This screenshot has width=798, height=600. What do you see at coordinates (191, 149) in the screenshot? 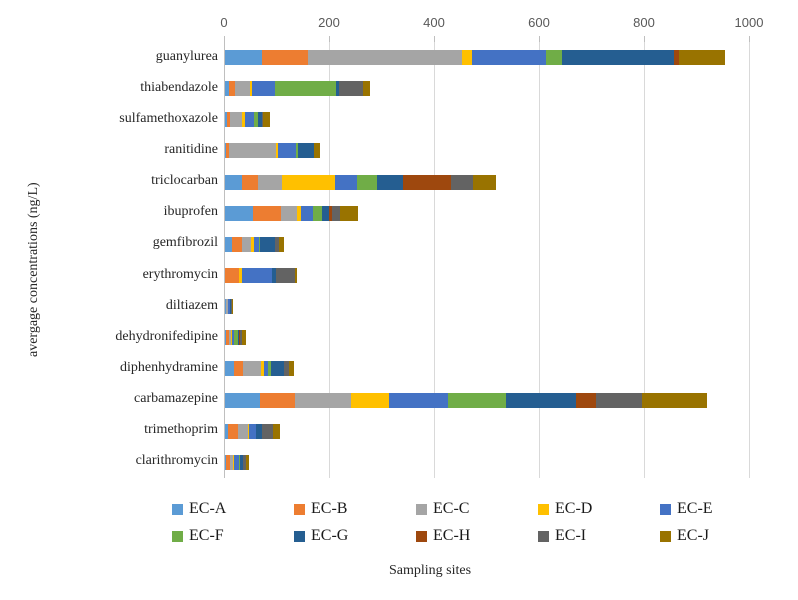
I see `category-label: ranitidine` at bounding box center [191, 149].